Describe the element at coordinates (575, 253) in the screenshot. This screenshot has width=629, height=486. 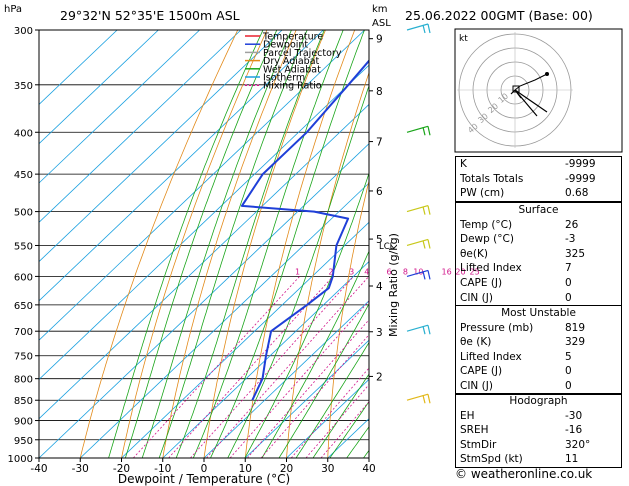
I see `row-value: 325` at that location.